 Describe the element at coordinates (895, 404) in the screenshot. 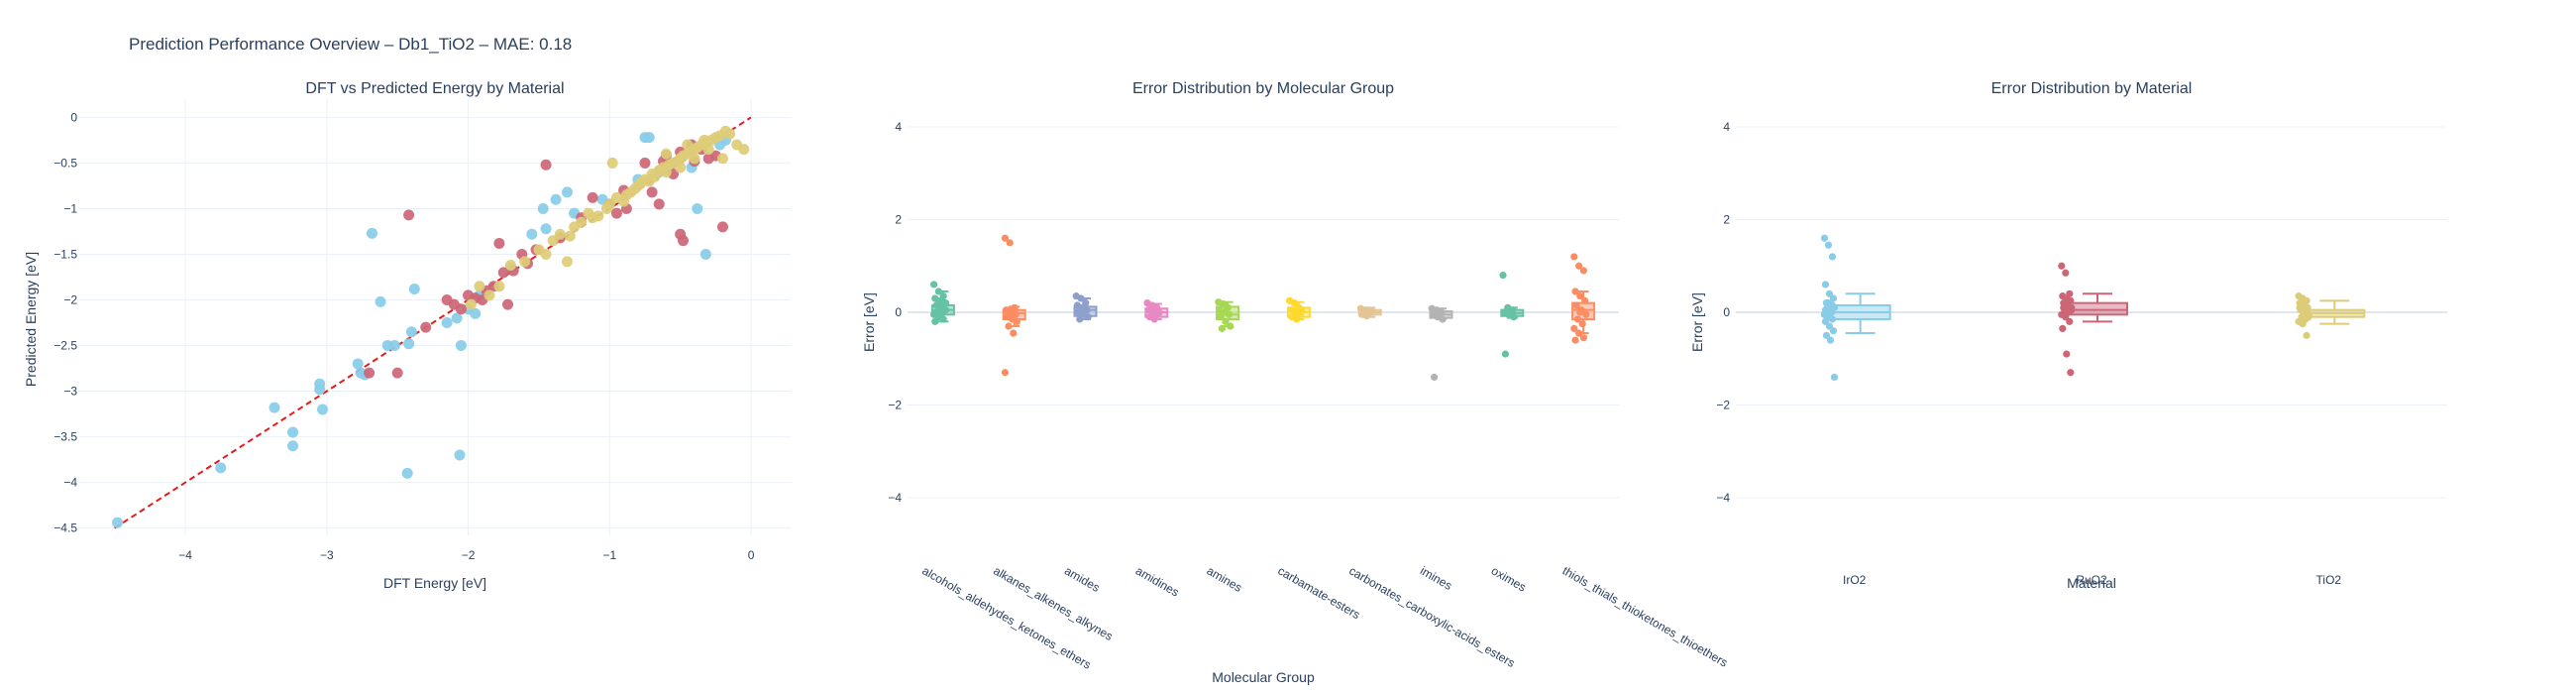

I see `group-box-y-tick-label: −2` at that location.